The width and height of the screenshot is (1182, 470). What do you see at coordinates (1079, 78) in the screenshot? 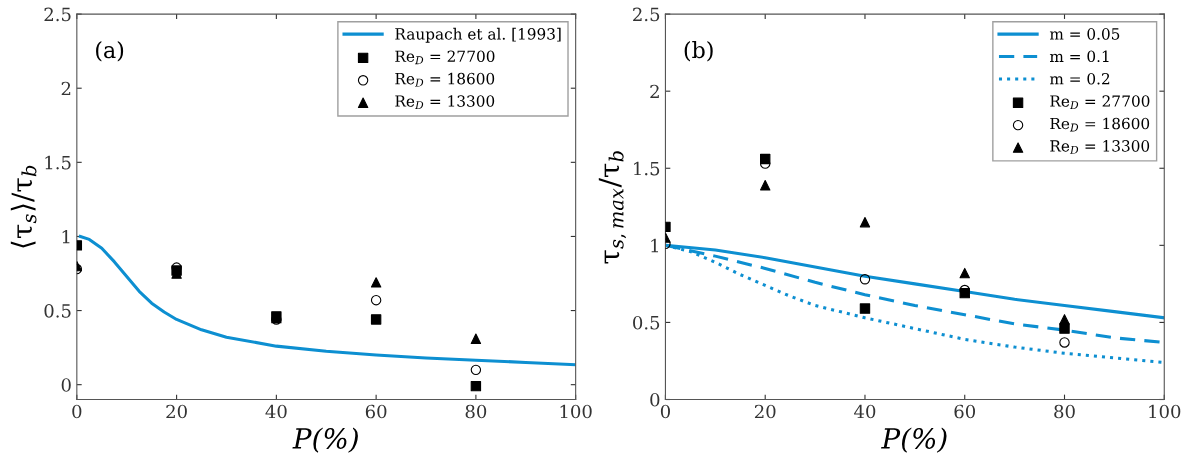
I see `legend-label: m = 0.2` at bounding box center [1079, 78].